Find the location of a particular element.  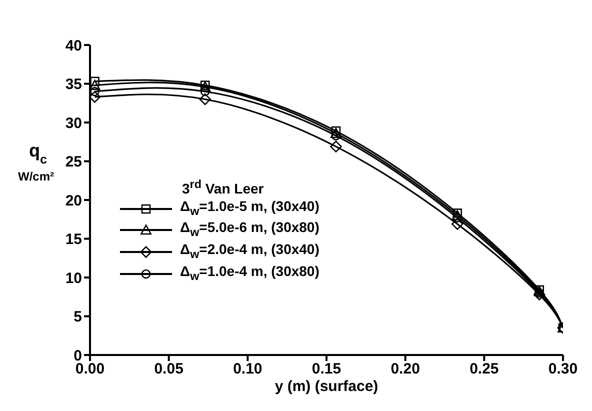

x-tick-label: 0.20 is located at coordinates (405, 369).